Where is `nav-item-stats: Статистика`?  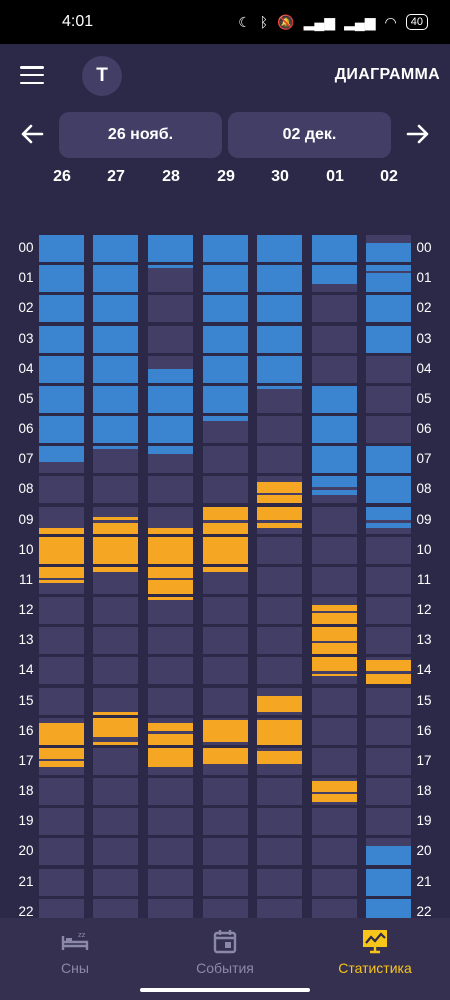 nav-item-stats: Статистика is located at coordinates (375, 956).